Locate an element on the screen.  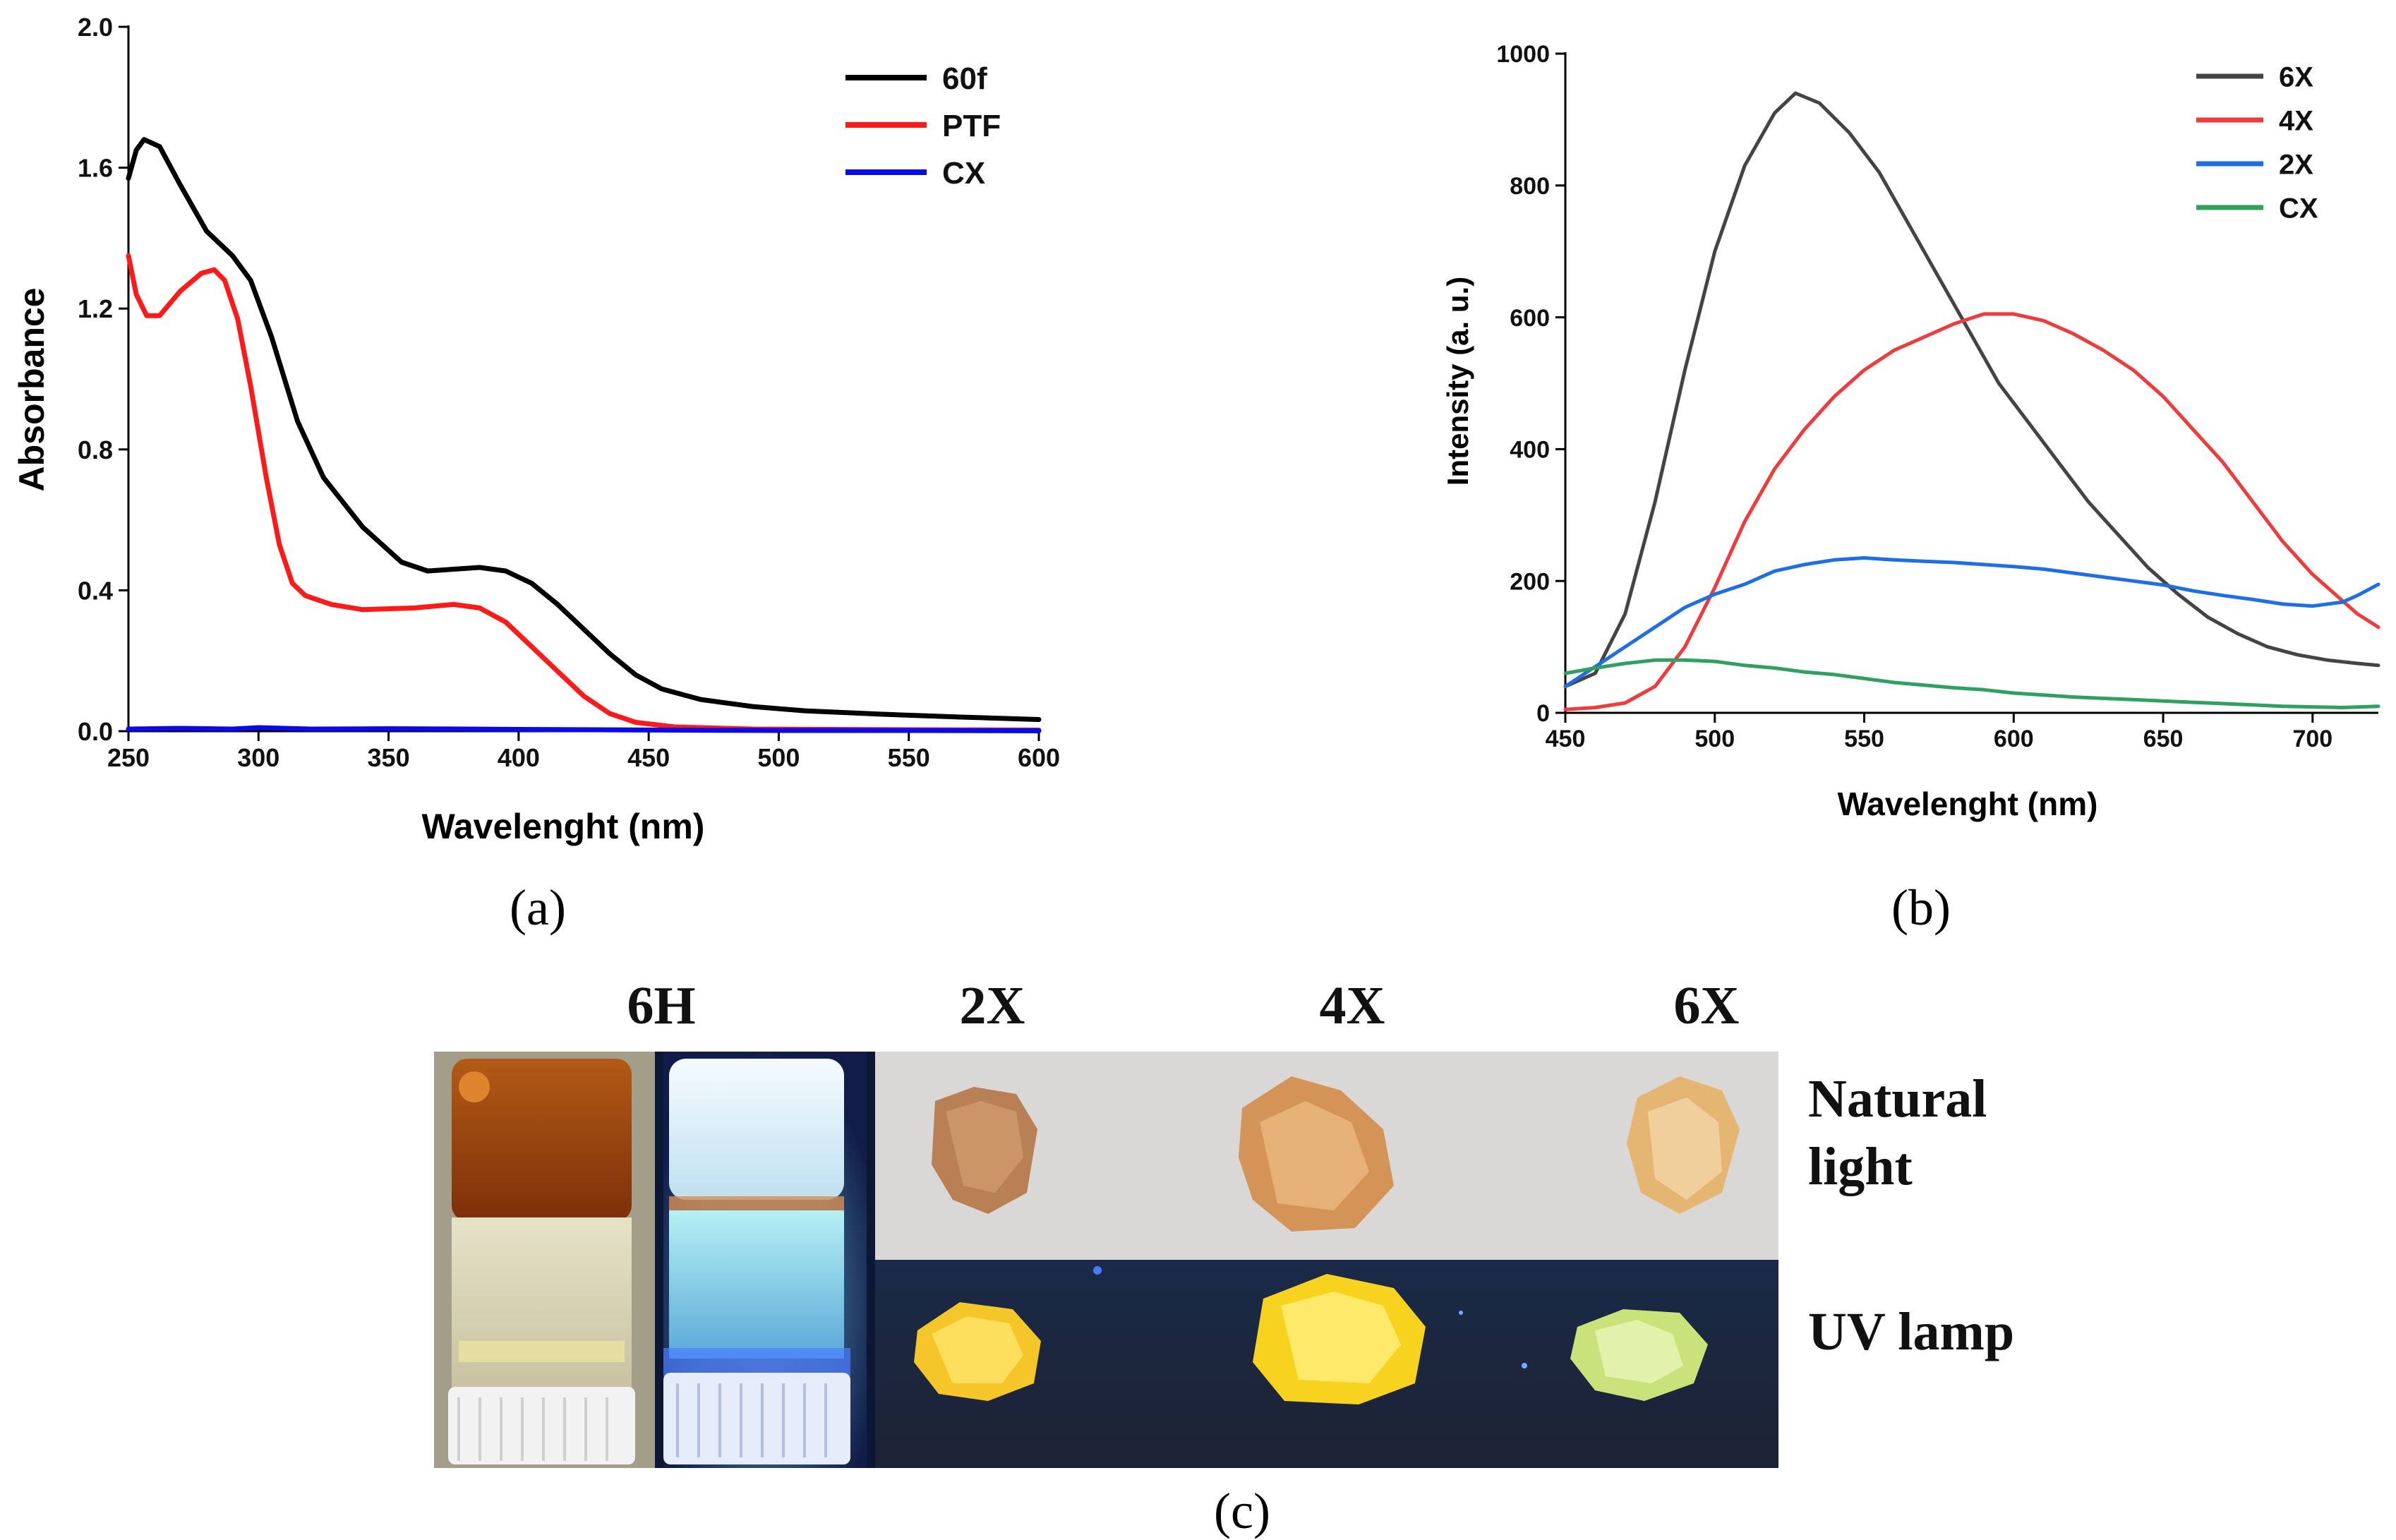
emission-y-tick-label: 0 is located at coordinates (1543, 713).